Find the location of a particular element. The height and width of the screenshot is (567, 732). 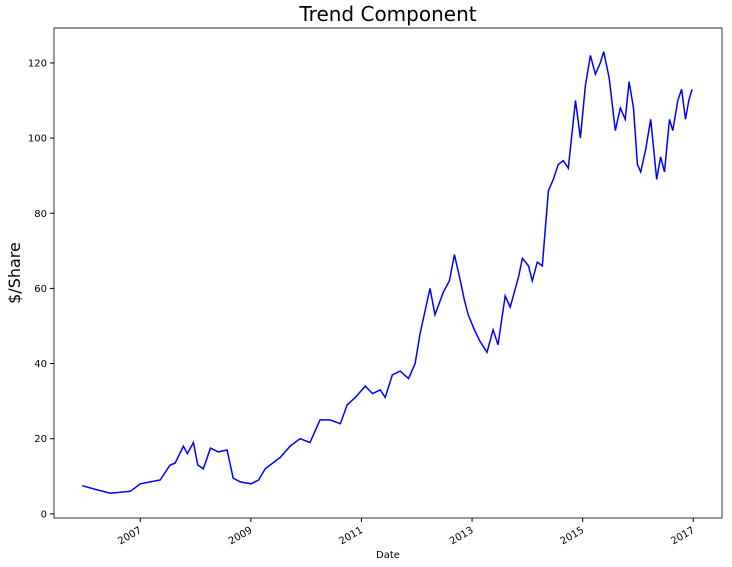

x-tick-label: 2013 is located at coordinates (462, 536).